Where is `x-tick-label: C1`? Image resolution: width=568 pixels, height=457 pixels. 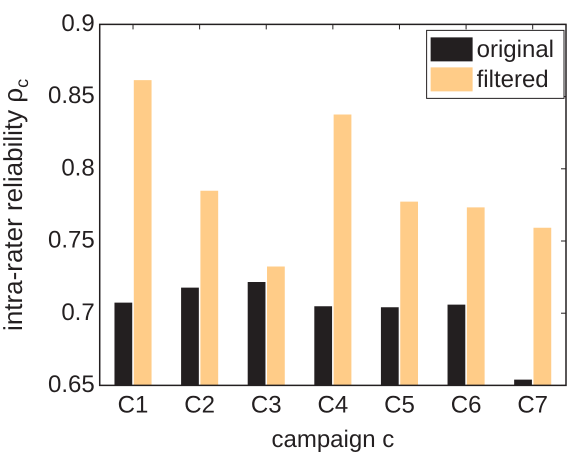 x-tick-label: C1 is located at coordinates (133, 404).